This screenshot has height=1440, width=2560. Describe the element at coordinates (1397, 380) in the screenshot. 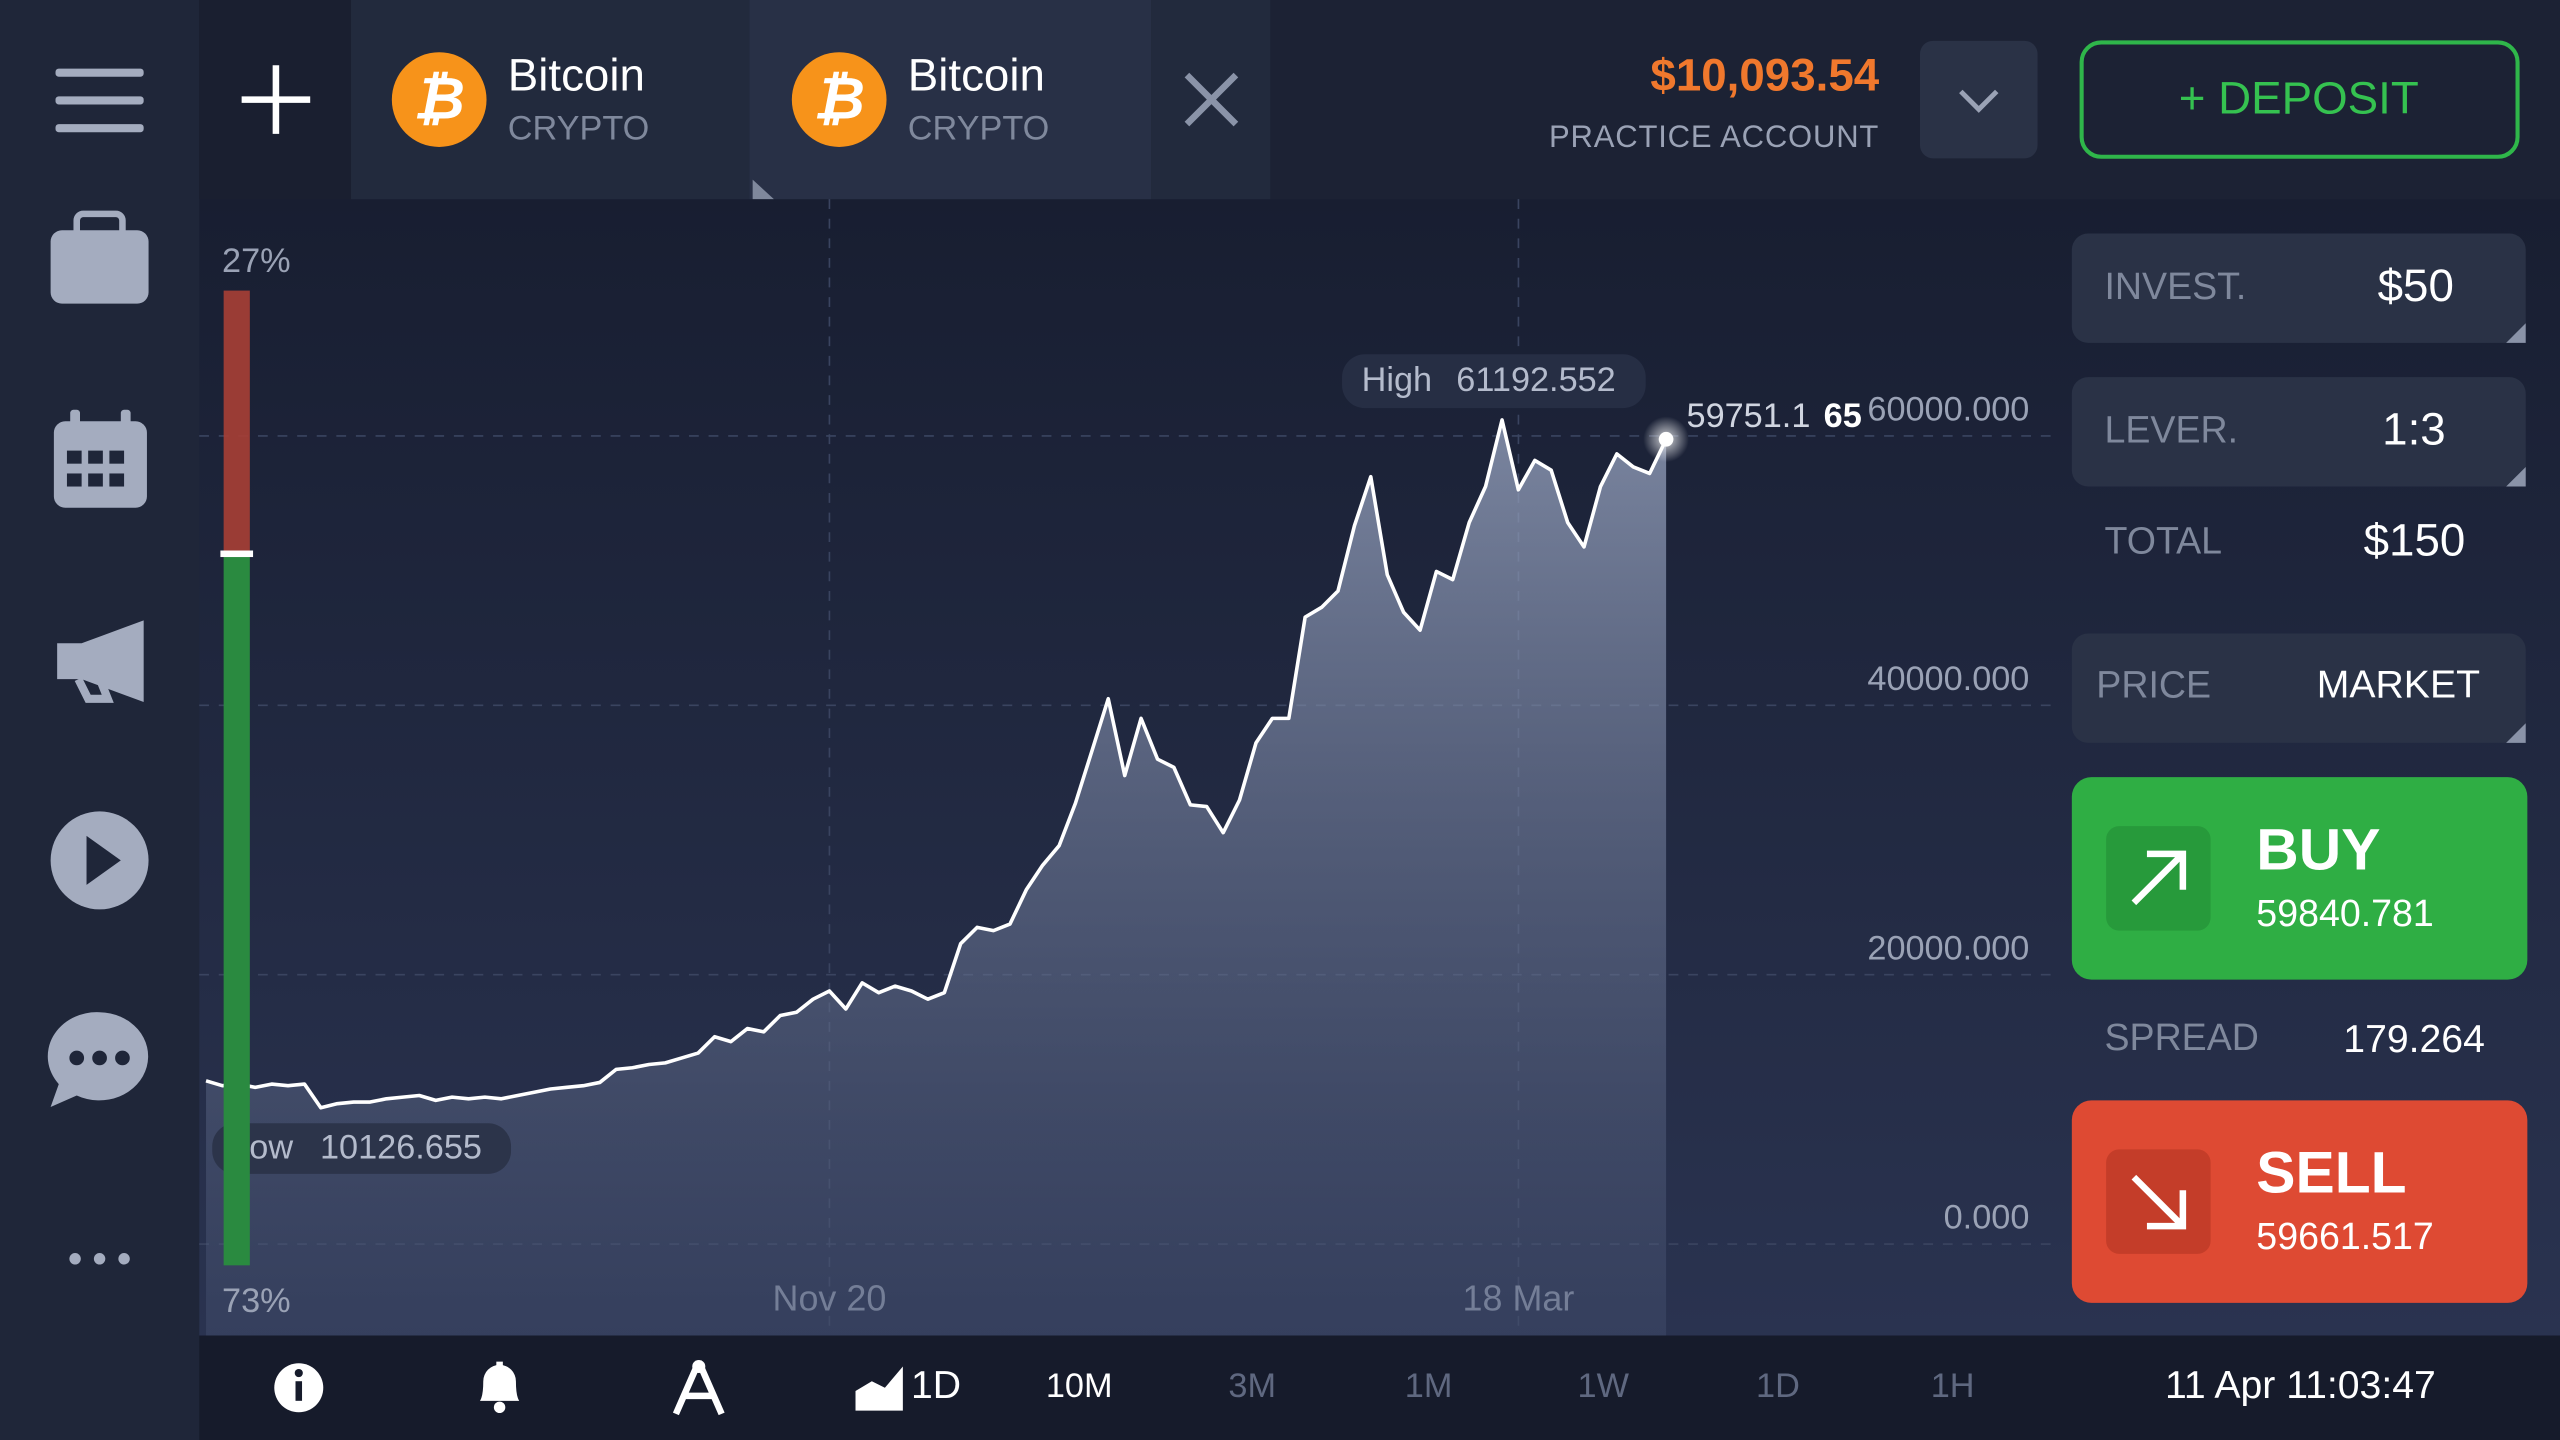

I see `high-label: High` at that location.